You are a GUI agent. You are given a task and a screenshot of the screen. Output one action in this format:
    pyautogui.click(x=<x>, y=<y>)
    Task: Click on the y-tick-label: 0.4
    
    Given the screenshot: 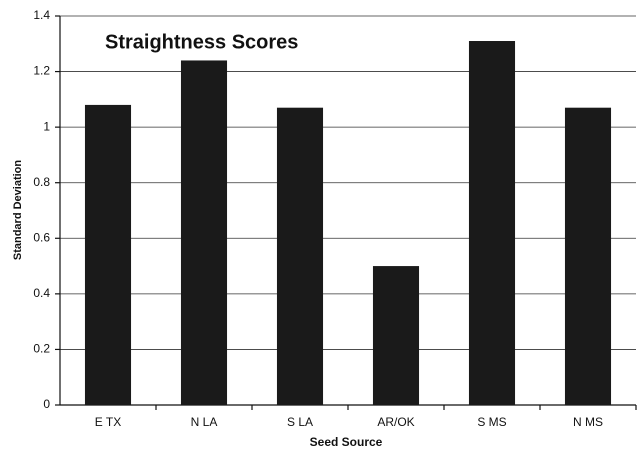 What is the action you would take?
    pyautogui.click(x=41, y=293)
    